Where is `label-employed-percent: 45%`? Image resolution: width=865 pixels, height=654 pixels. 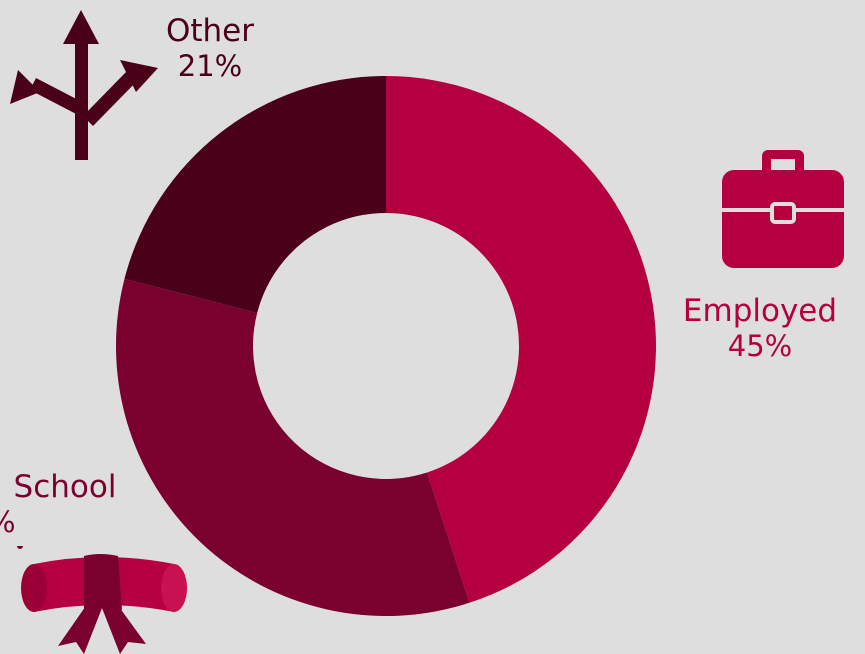 label-employed-percent: 45% is located at coordinates (760, 345).